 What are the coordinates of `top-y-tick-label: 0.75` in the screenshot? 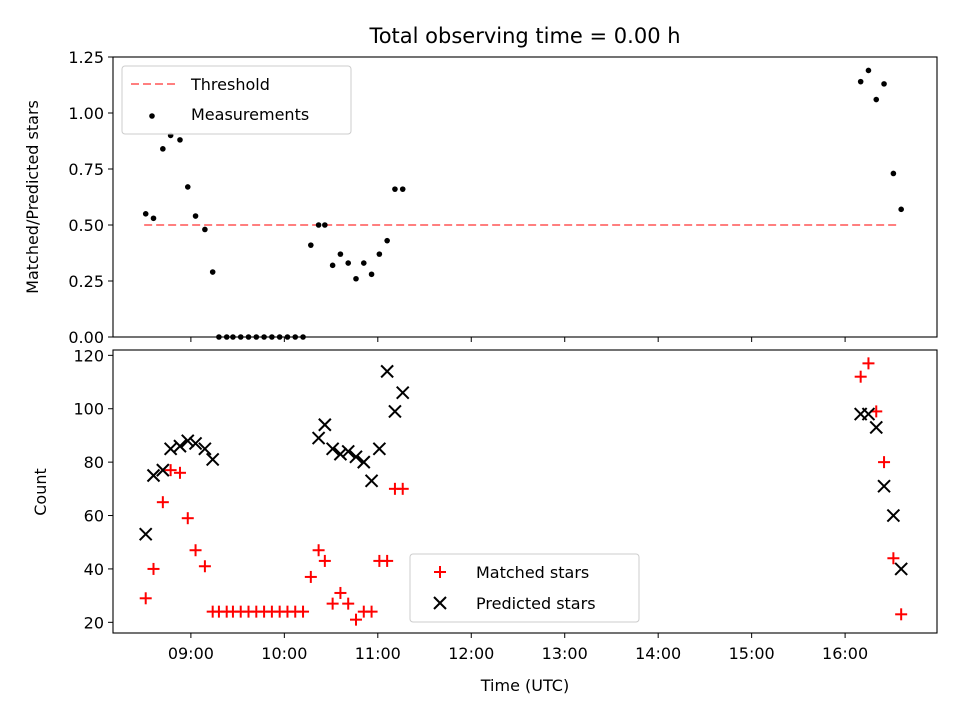 It's located at (86, 169).